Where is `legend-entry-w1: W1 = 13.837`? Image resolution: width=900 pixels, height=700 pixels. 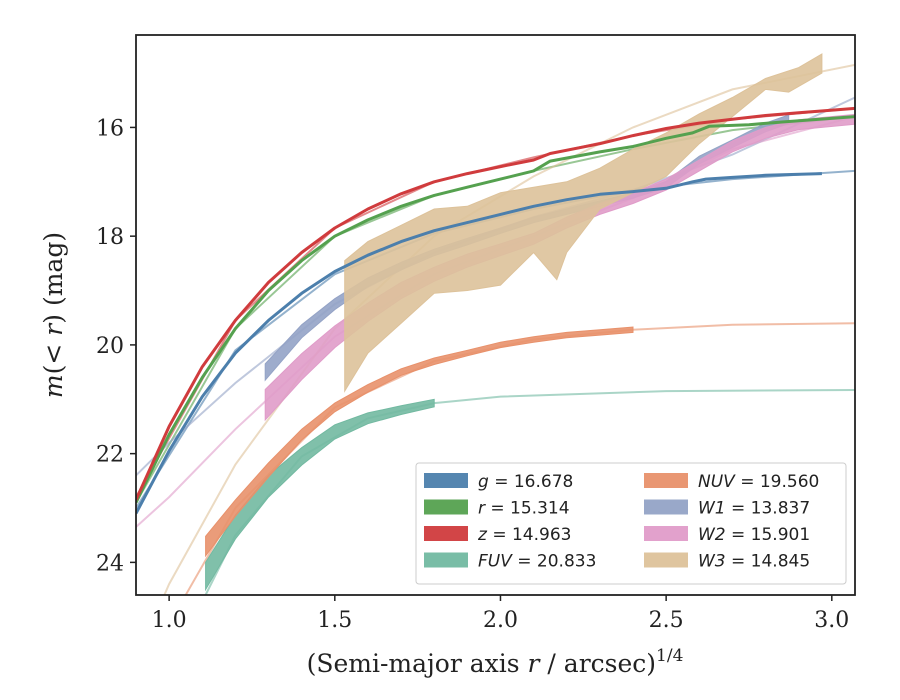 legend-entry-w1: W1 = 13.837 is located at coordinates (727, 509).